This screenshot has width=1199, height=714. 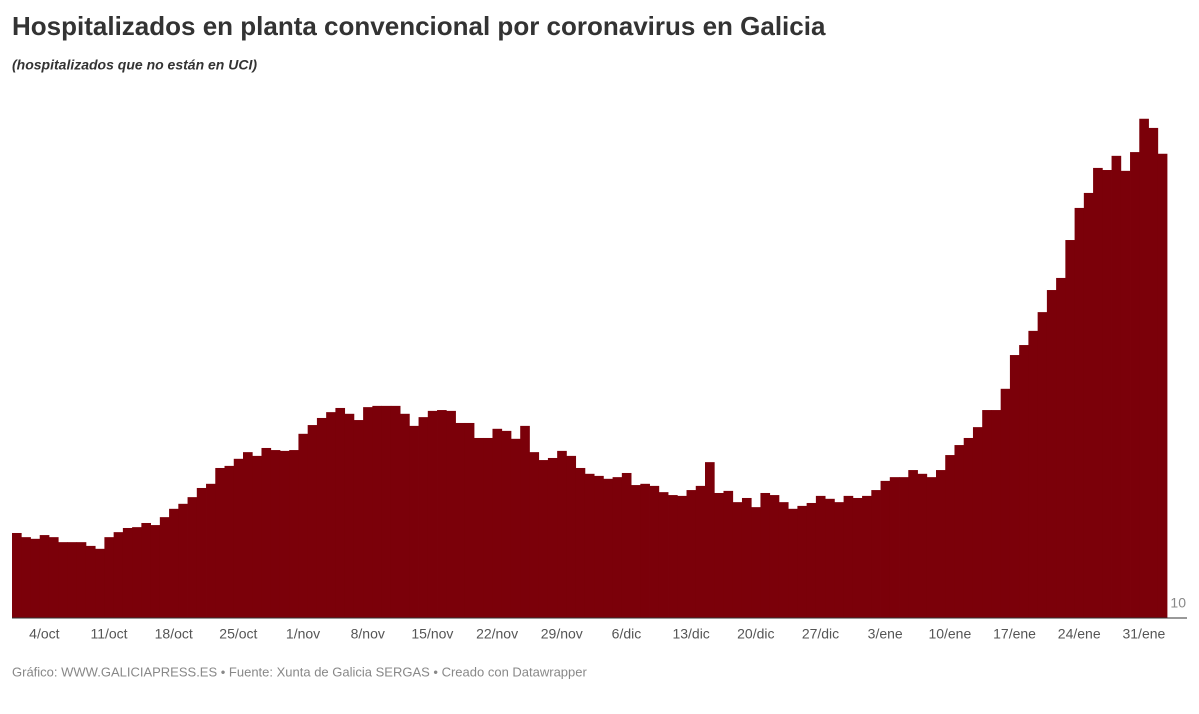 What do you see at coordinates (949, 634) in the screenshot?
I see `x-tick-label: 10/ene` at bounding box center [949, 634].